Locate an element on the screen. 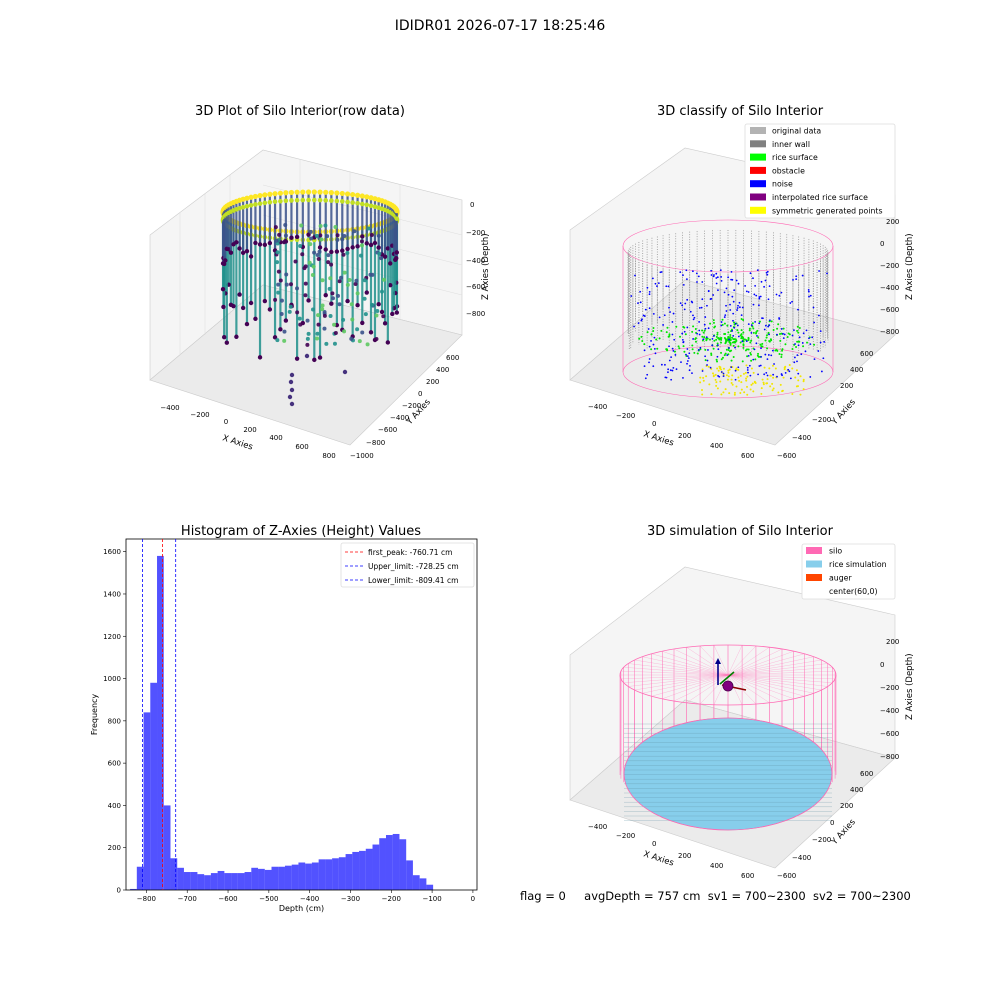  simulation-ytick: −200 is located at coordinates (821, 840).